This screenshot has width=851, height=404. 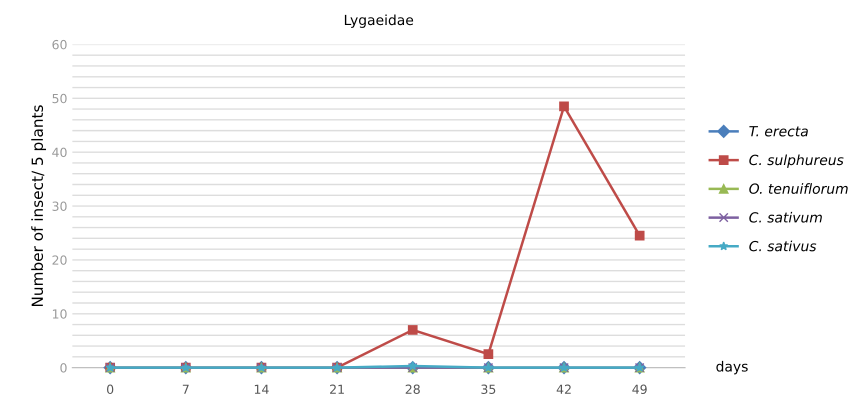 What do you see at coordinates (110, 389) in the screenshot?
I see `x-tick-label: 0` at bounding box center [110, 389].